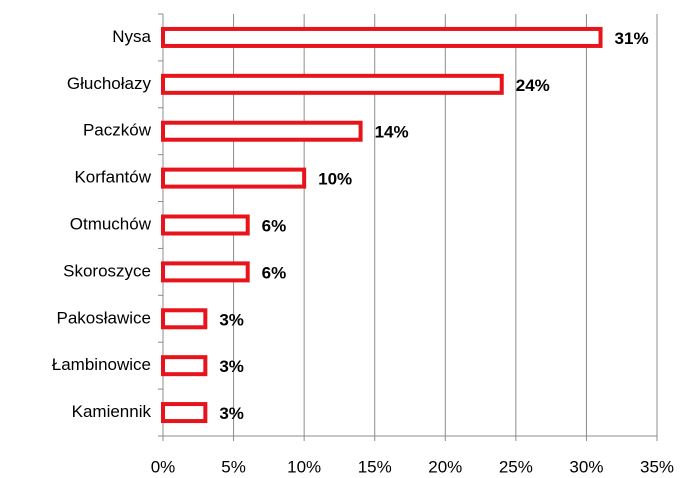 The image size is (681, 478). I want to click on y-tick-label: Łambinowice, so click(101, 364).